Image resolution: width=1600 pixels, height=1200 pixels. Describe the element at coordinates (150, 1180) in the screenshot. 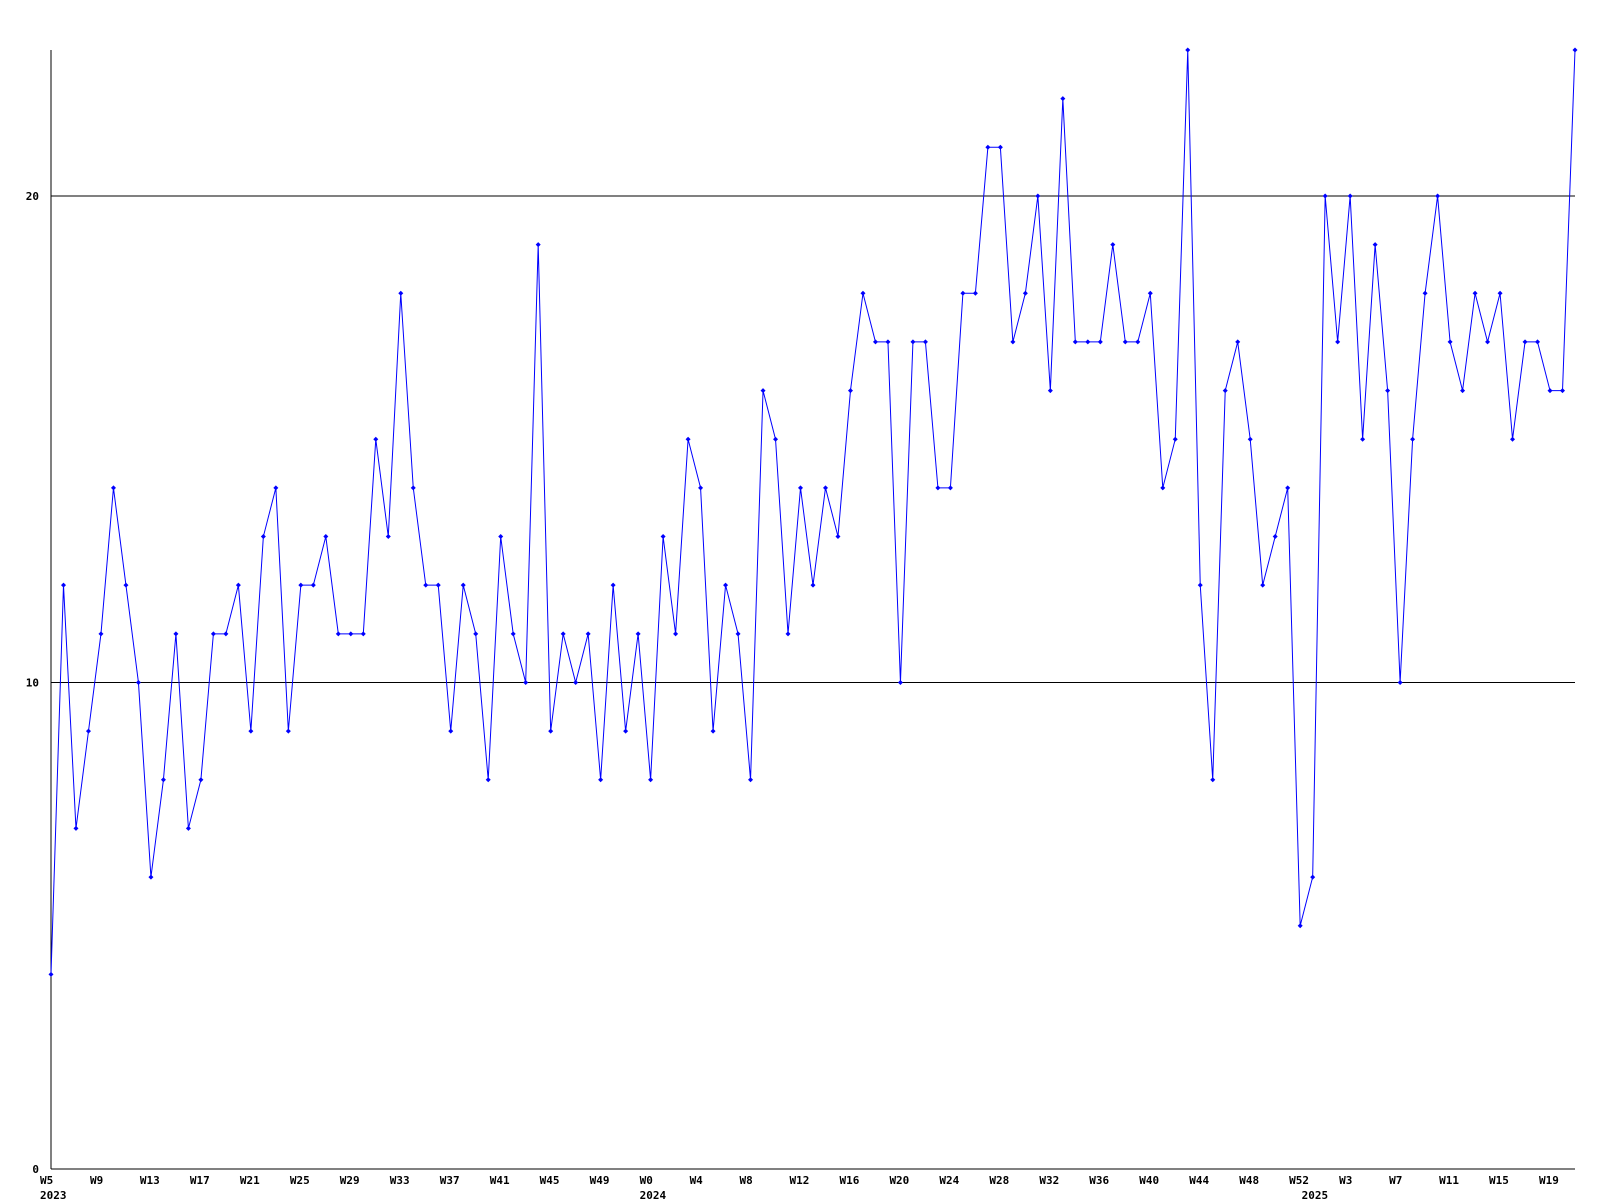

I see `x-tick-label: W13` at that location.